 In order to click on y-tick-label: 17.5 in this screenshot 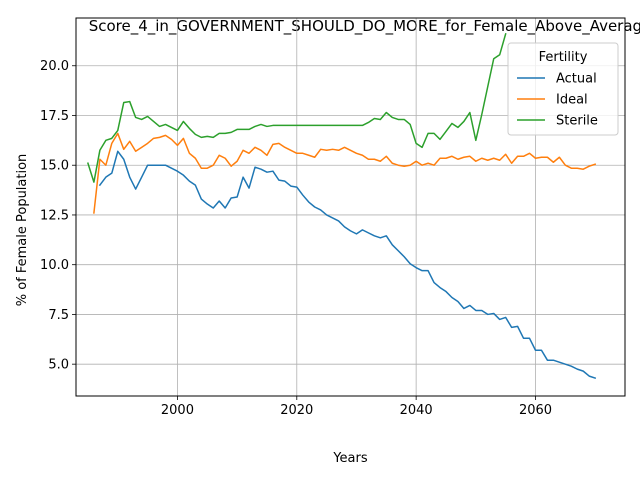, I will do `click(54, 116)`.